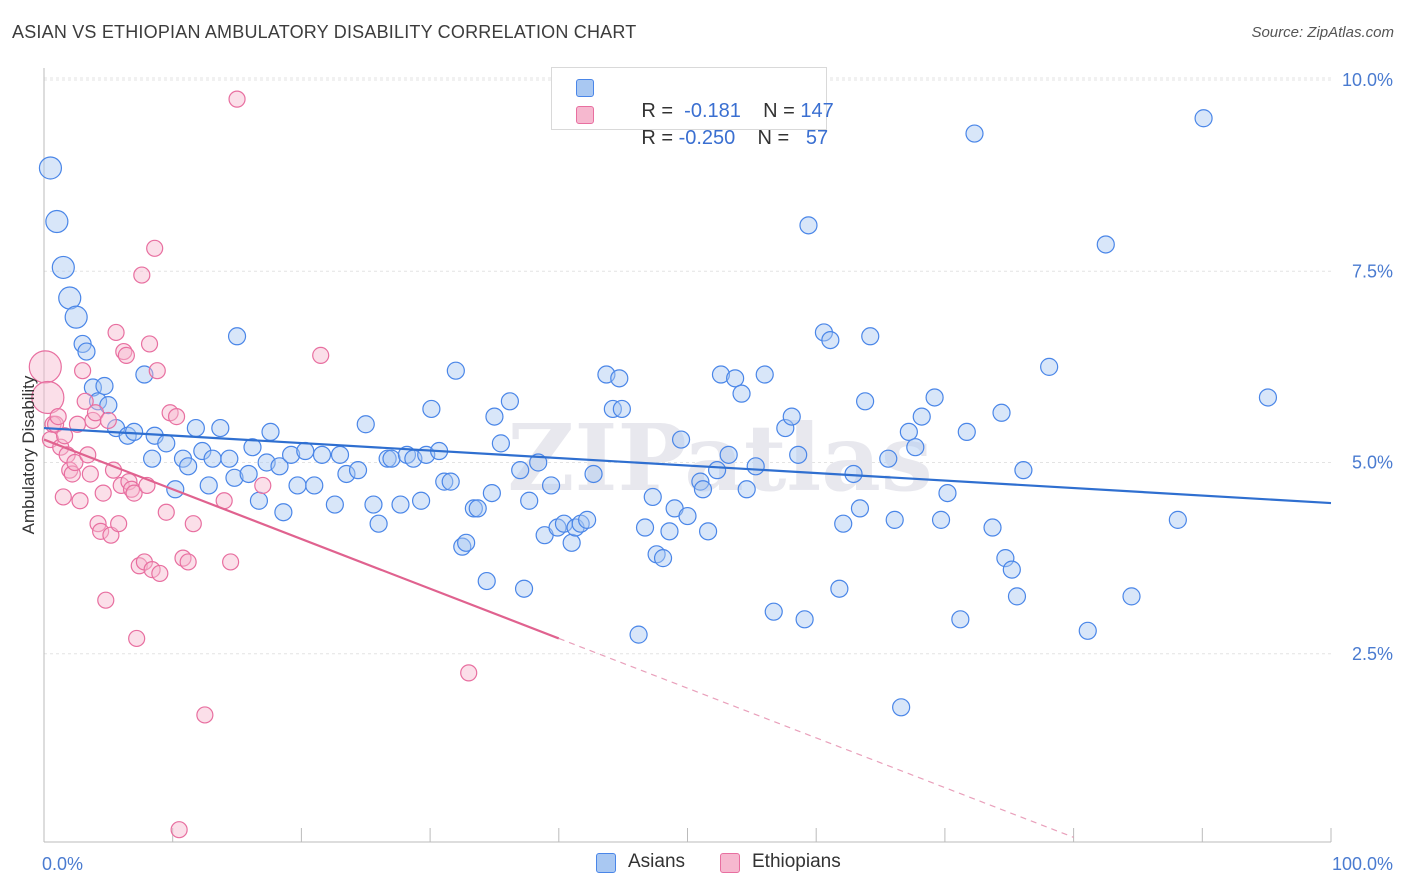 This screenshot has width=1406, height=892. What do you see at coordinates (657, 138) in the screenshot?
I see `legend-r-label: R =` at bounding box center [657, 138].